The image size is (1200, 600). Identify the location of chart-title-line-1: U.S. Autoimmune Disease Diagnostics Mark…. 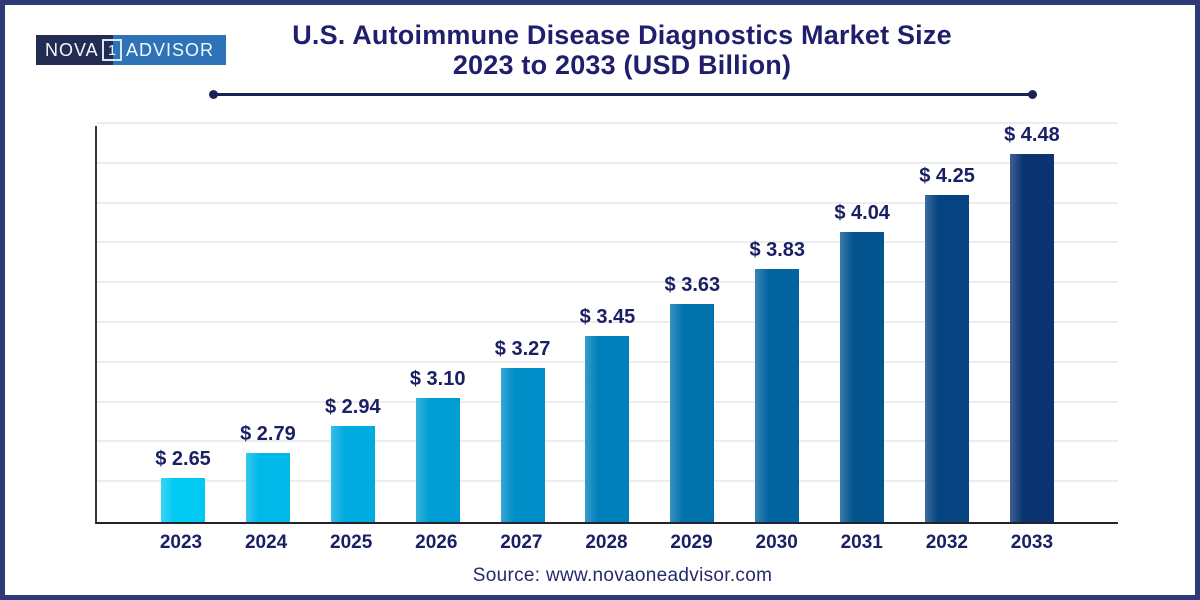
(622, 35).